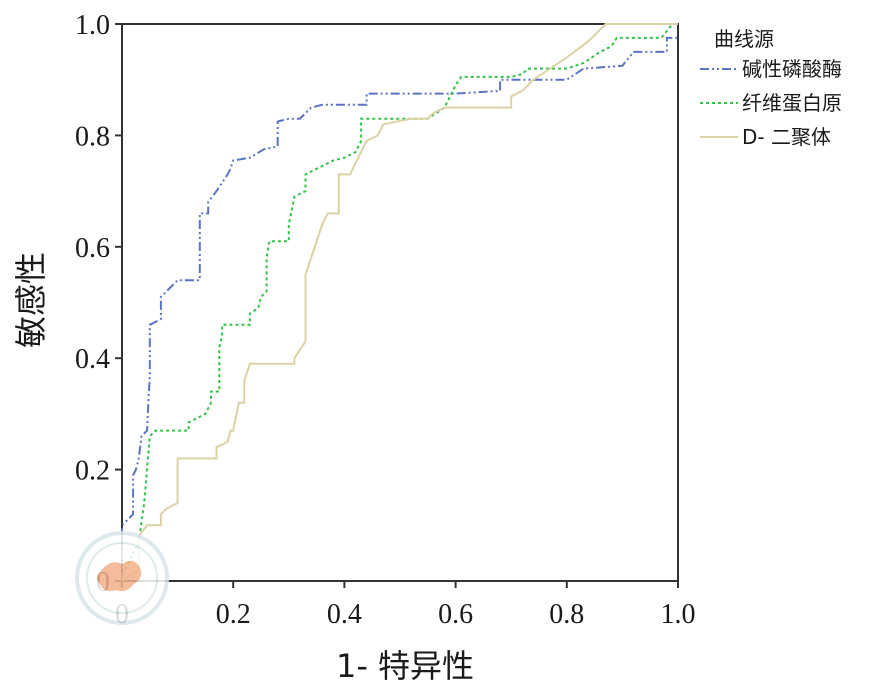 The height and width of the screenshot is (691, 887). Describe the element at coordinates (744, 39) in the screenshot. I see `legend-title: 曲线源` at that location.